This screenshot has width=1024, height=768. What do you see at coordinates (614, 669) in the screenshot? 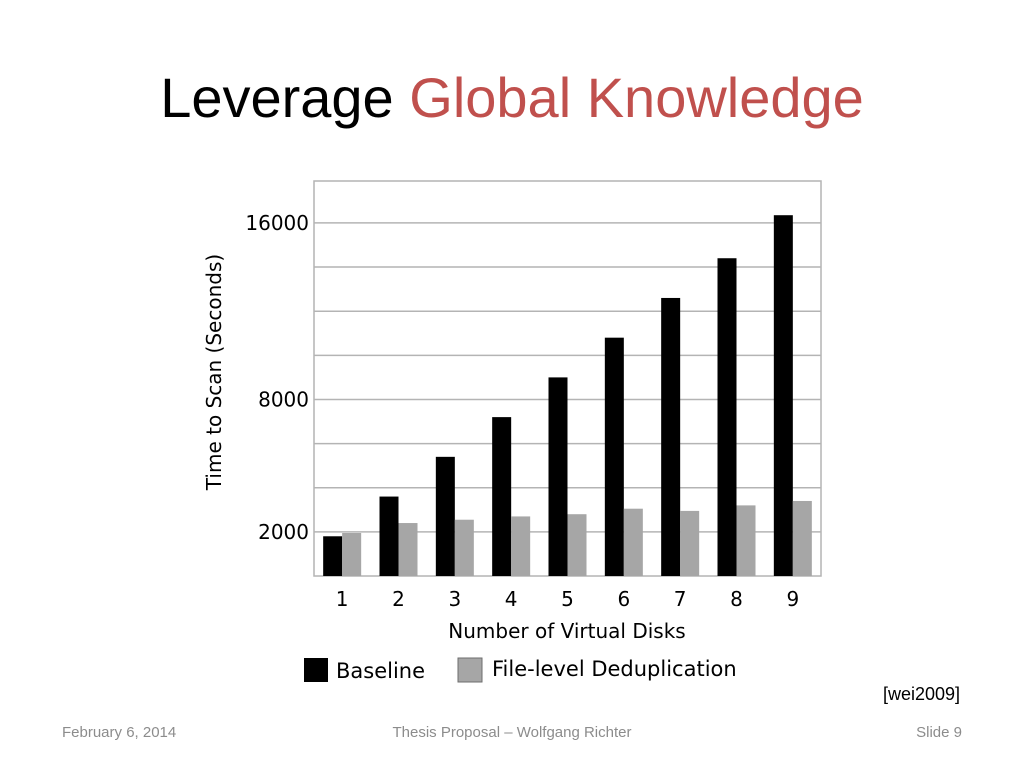
I see `legend-label: File-level Deduplication` at bounding box center [614, 669].